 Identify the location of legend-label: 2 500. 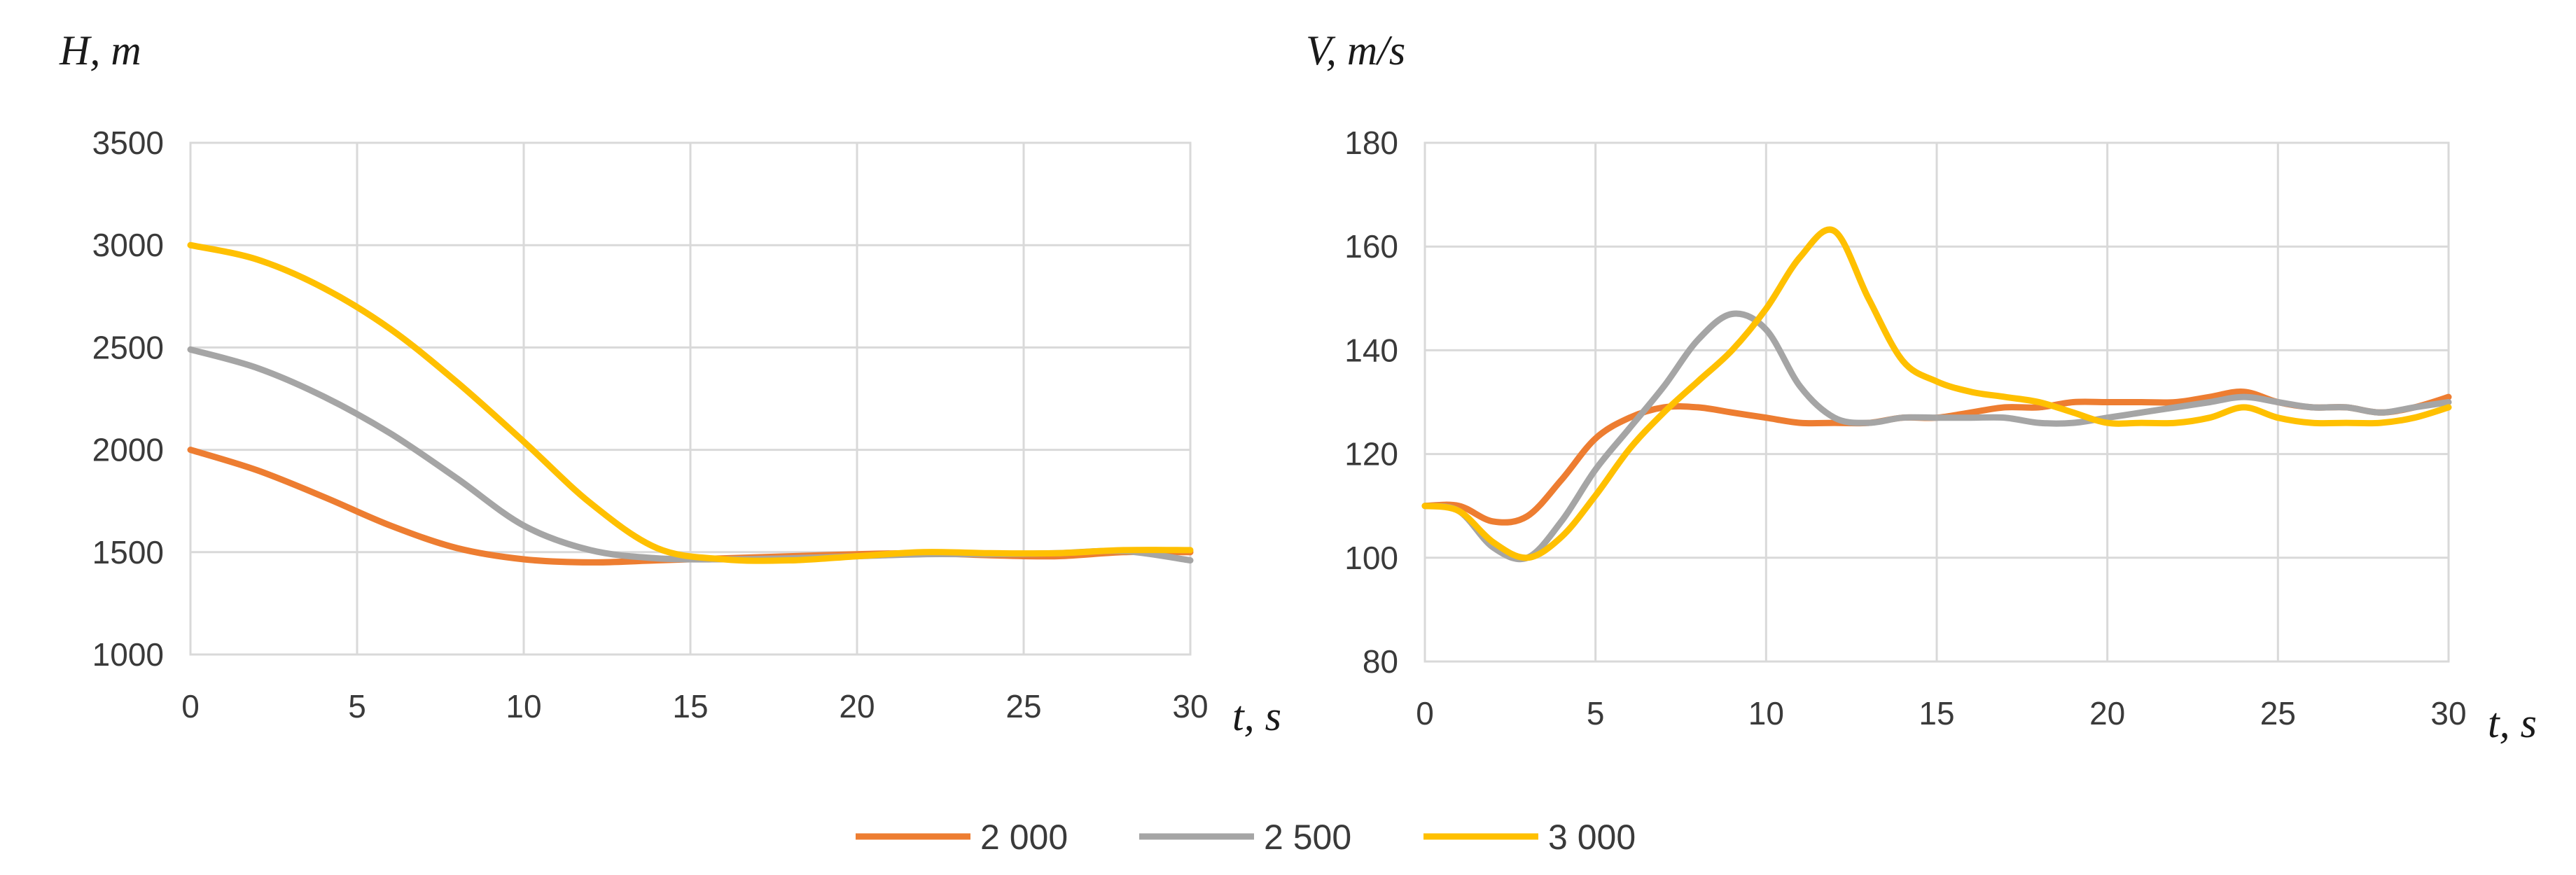
(1307, 837).